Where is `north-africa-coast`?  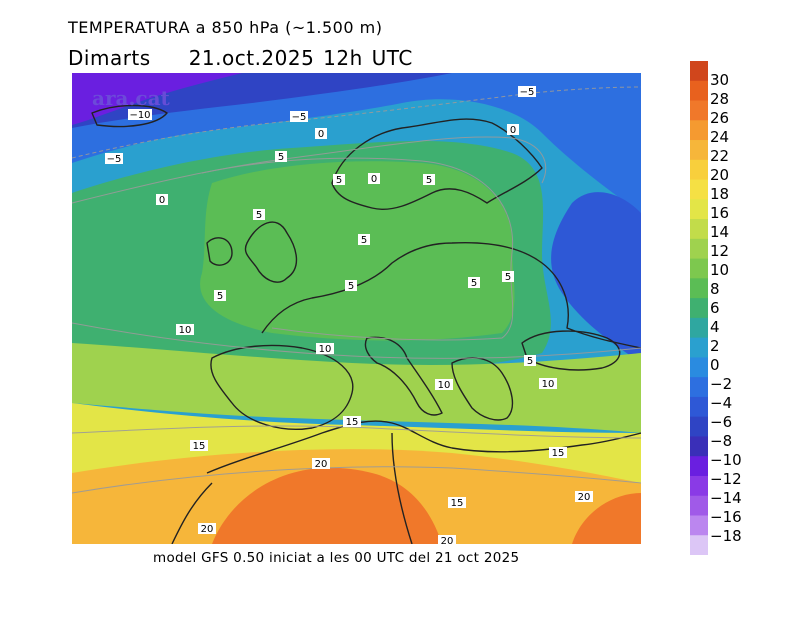
north-africa-coast is located at coordinates (423, 447).